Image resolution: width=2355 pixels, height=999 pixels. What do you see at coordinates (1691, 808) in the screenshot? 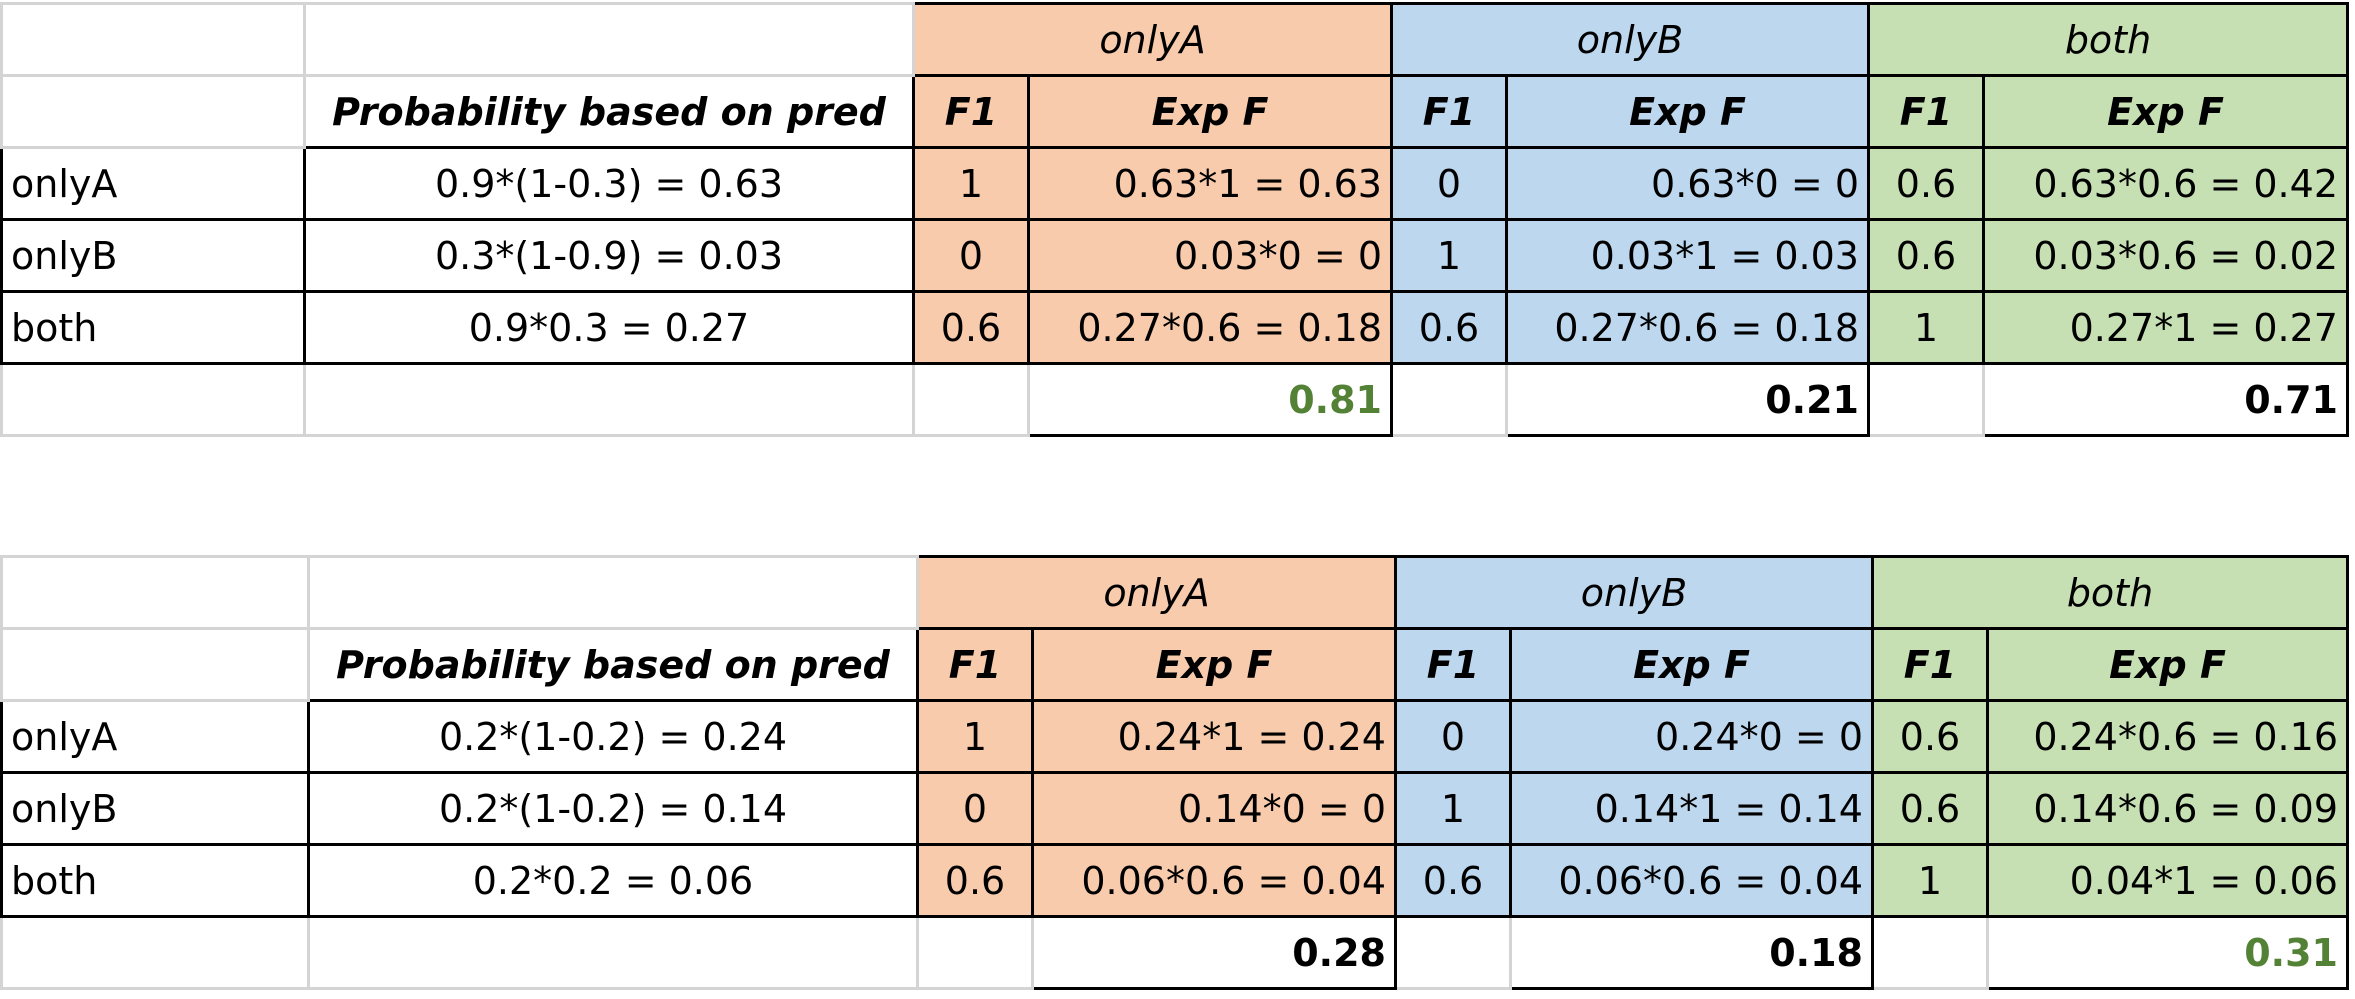
I see `expf-cell: 0.14*1 = 0.14` at bounding box center [1691, 808].